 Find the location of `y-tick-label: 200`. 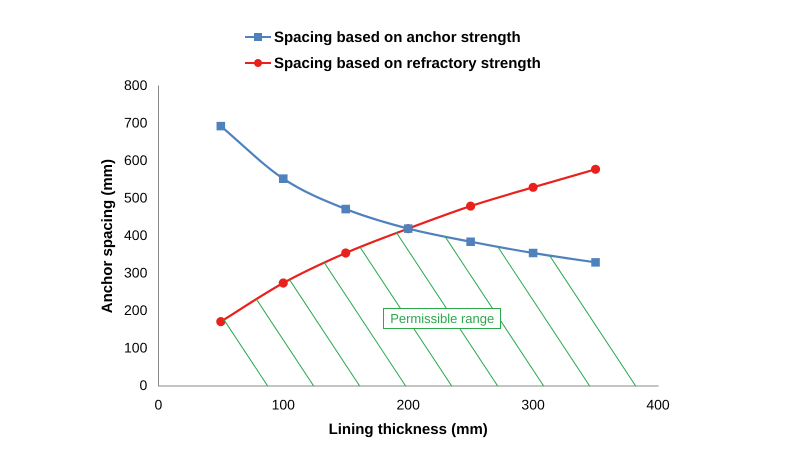

y-tick-label: 200 is located at coordinates (136, 310).